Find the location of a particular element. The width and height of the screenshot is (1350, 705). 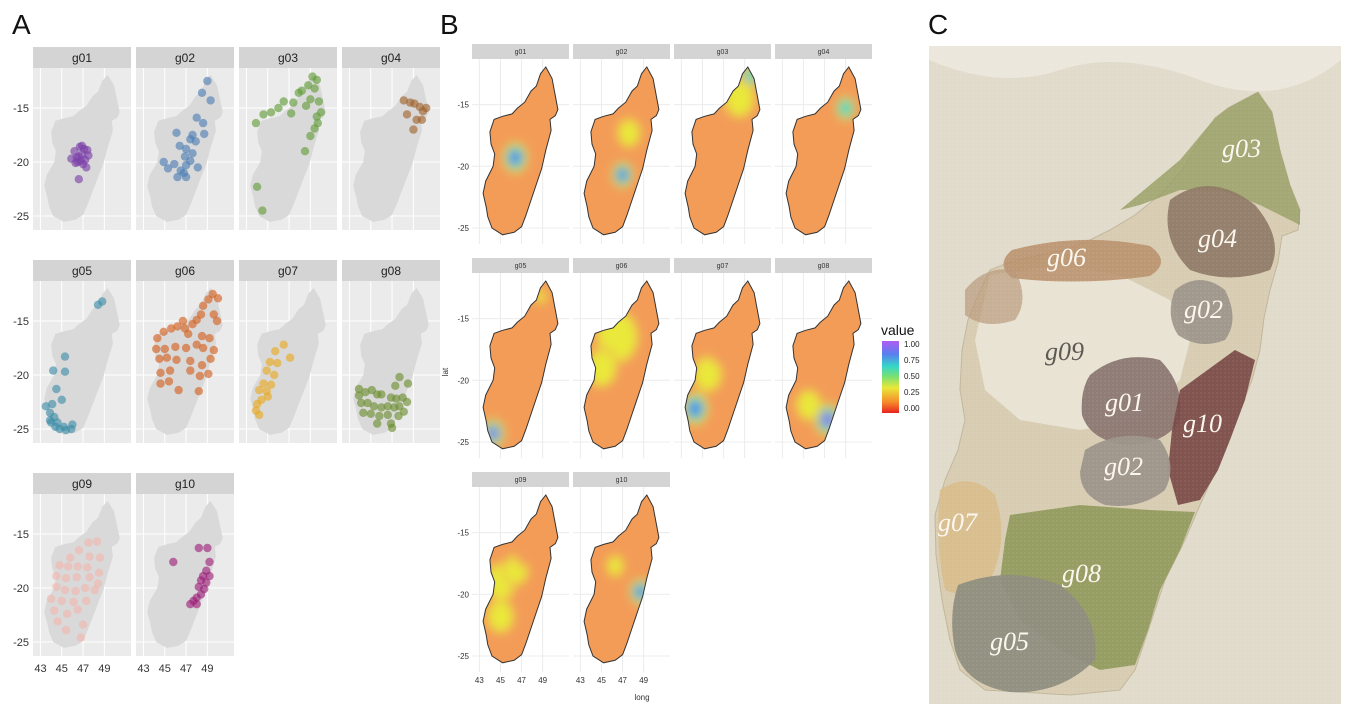

heat-facet-g08: g08 is located at coordinates (823, 358).